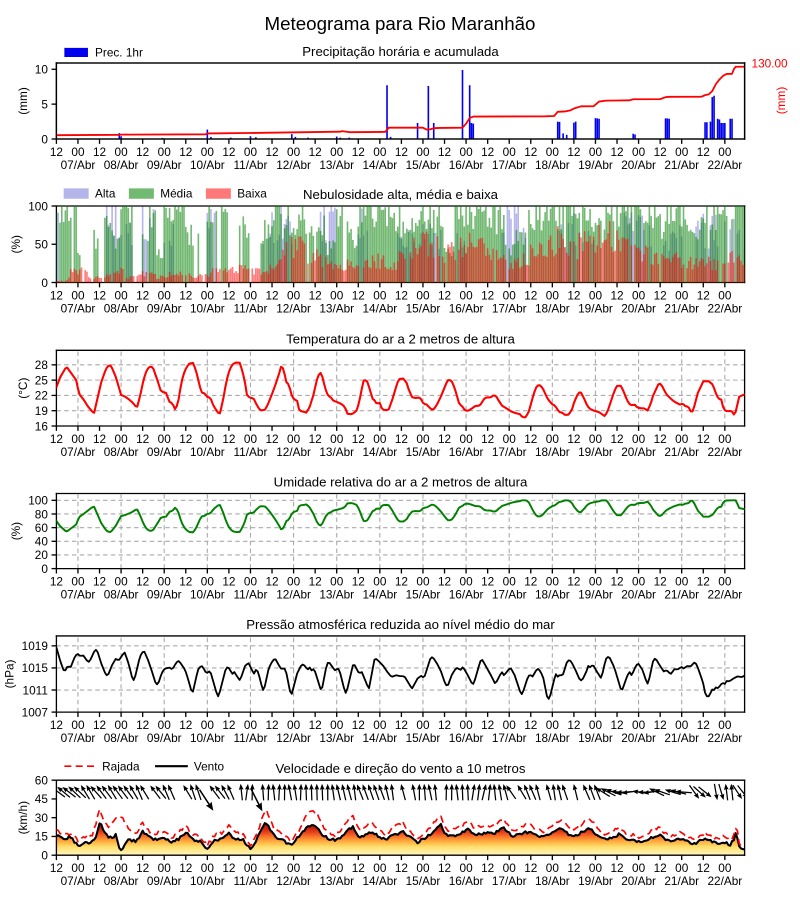 The width and height of the screenshot is (800, 900). What do you see at coordinates (42, 426) in the screenshot?
I see `svg-text: 16` at bounding box center [42, 426].